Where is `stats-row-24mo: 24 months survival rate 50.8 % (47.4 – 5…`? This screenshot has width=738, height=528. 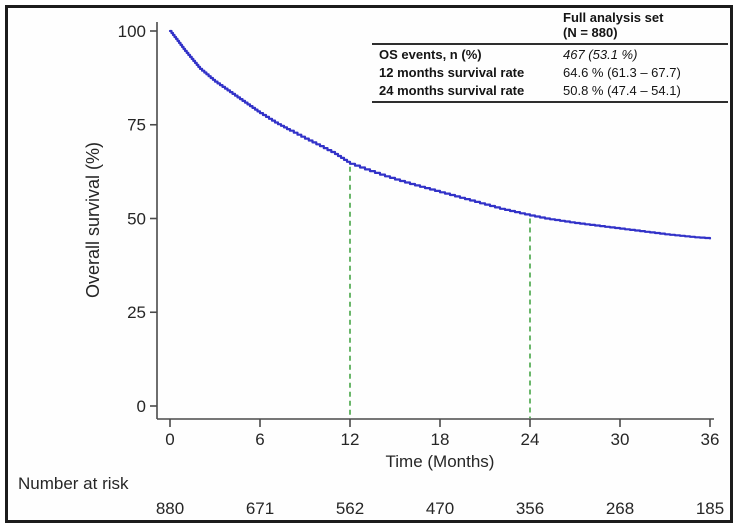 stats-row-24mo: 24 months survival rate 50.8 % (47.4 – 5… is located at coordinates (550, 91).